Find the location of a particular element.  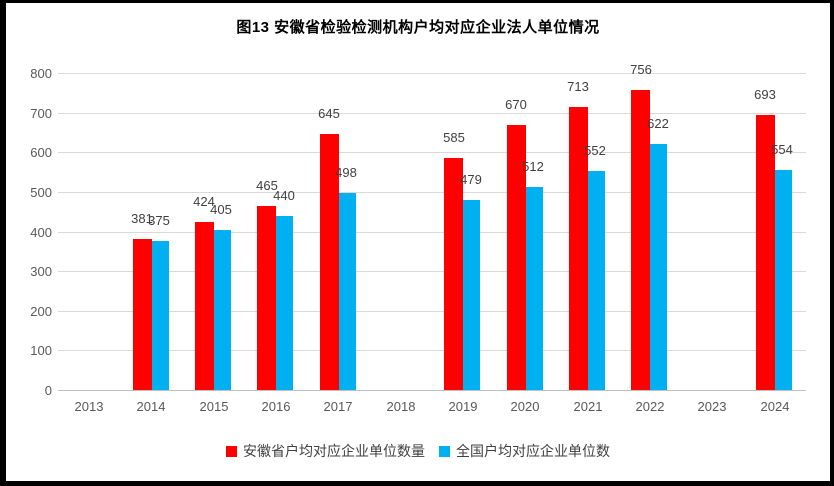

bar-anhui-2017 is located at coordinates (329, 262).